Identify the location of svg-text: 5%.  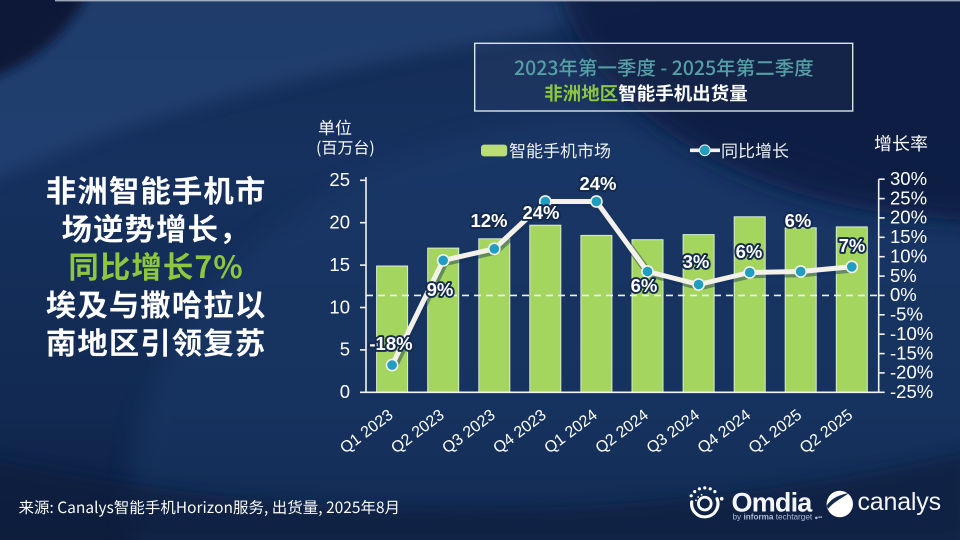
(903, 275).